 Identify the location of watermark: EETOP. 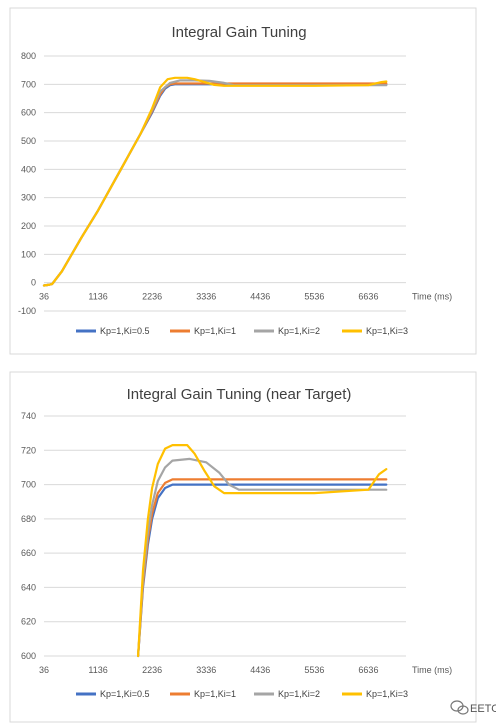
(473, 707).